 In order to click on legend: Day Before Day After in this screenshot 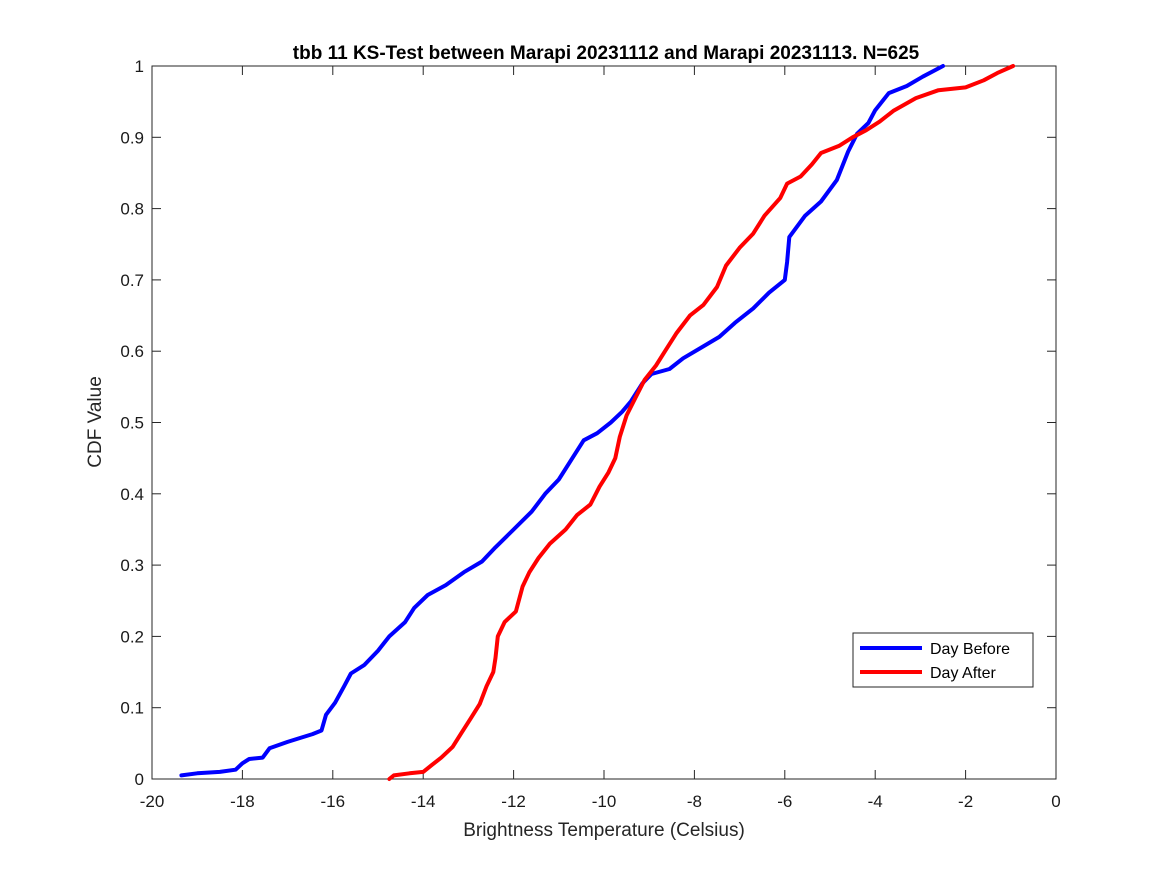, I will do `click(943, 660)`.